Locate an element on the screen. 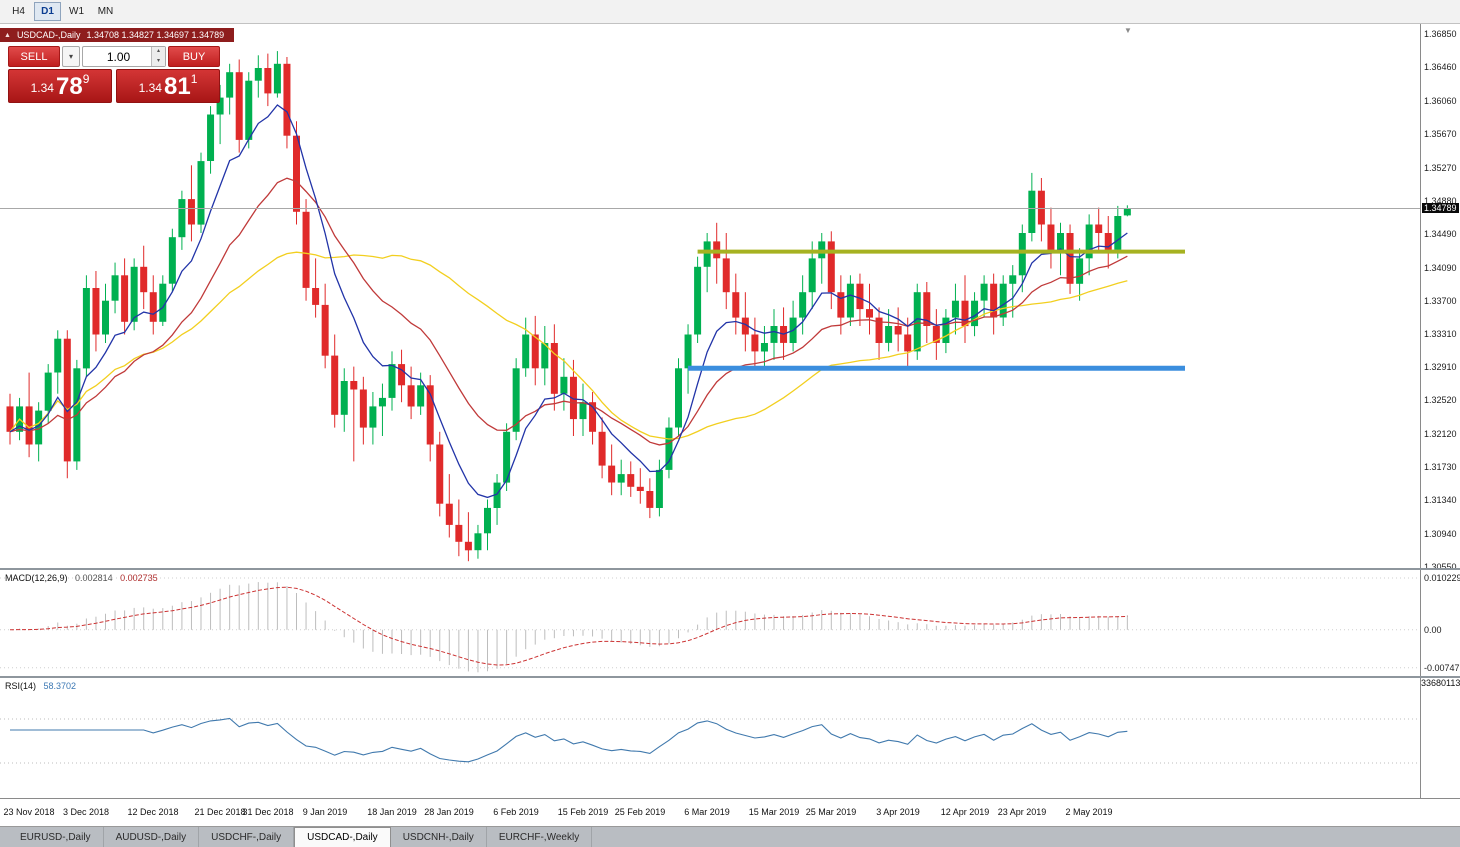  sell-button: SELL is located at coordinates (34, 56).